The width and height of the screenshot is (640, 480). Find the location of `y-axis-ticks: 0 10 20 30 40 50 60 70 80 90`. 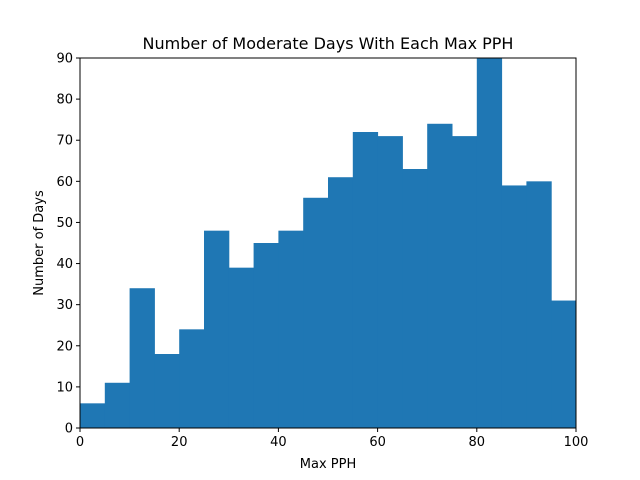

y-axis-ticks: 0 10 20 30 40 50 60 70 80 90 is located at coordinates (68, 244).